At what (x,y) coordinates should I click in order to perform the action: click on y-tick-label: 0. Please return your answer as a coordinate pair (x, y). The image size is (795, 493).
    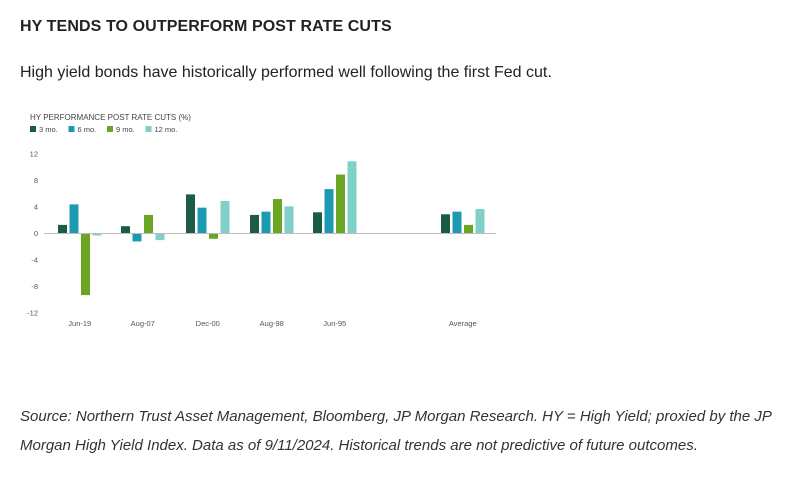
    Looking at the image, I should click on (36, 233).